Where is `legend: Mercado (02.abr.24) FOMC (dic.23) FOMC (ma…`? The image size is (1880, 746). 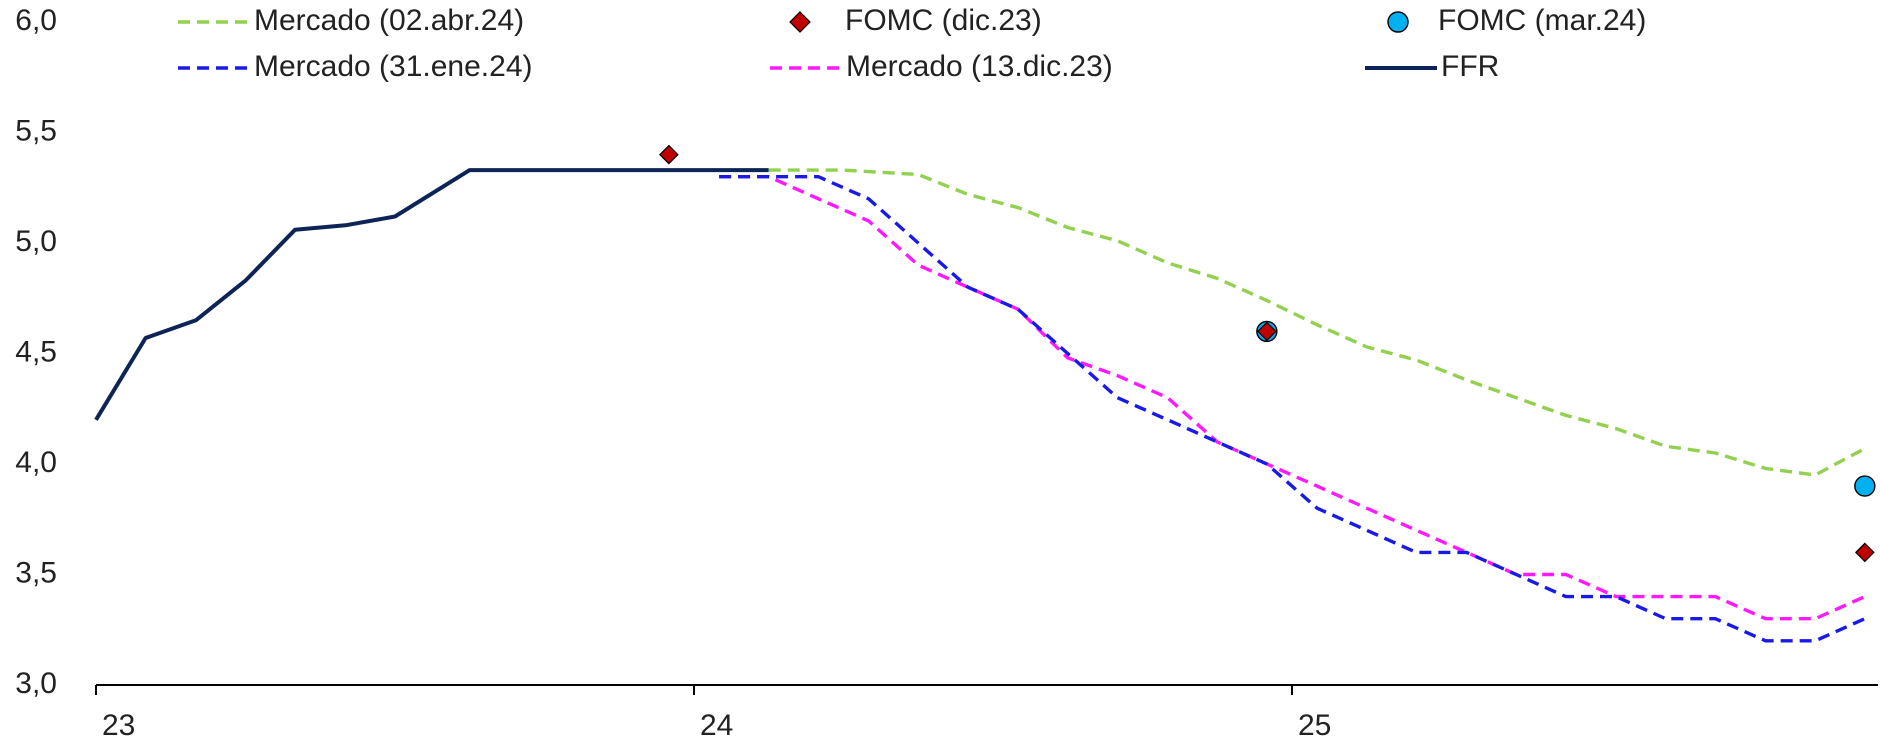 legend: Mercado (02.abr.24) FOMC (dic.23) FOMC (ma… is located at coordinates (912, 43).